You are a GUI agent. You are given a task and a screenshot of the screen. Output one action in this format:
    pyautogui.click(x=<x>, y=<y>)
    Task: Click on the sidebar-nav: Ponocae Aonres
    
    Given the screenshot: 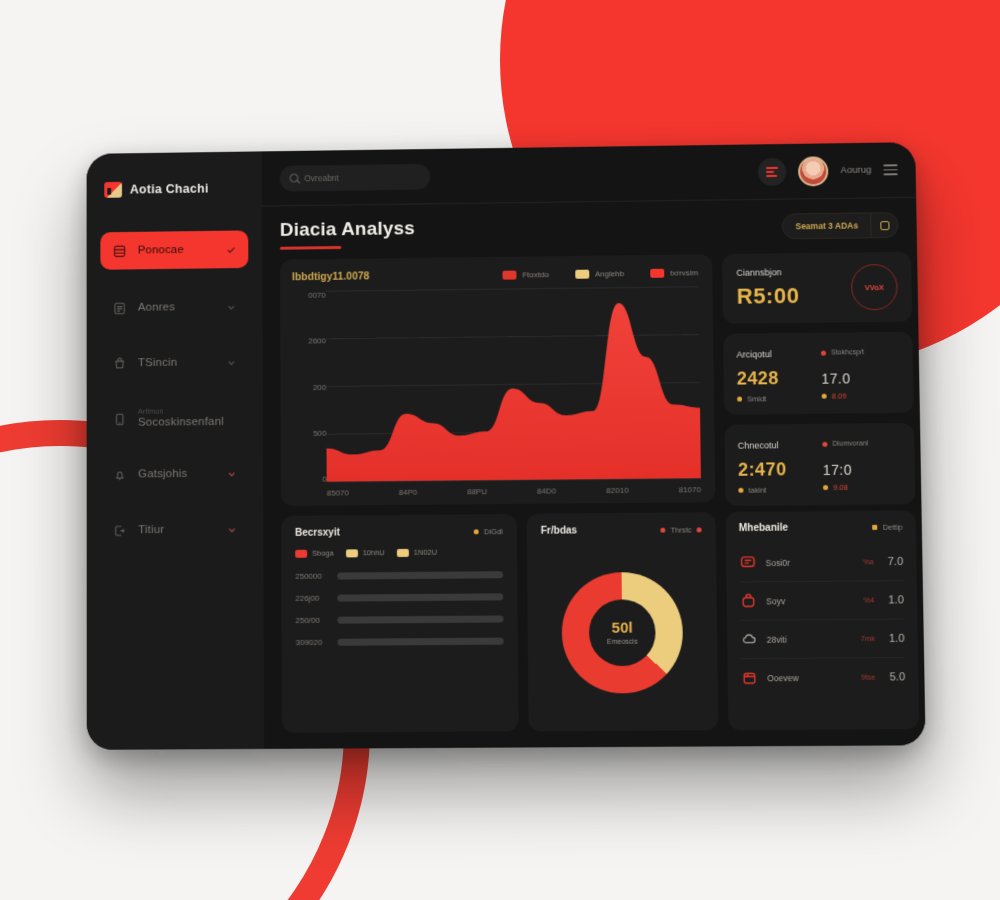 What is the action you would take?
    pyautogui.click(x=174, y=397)
    